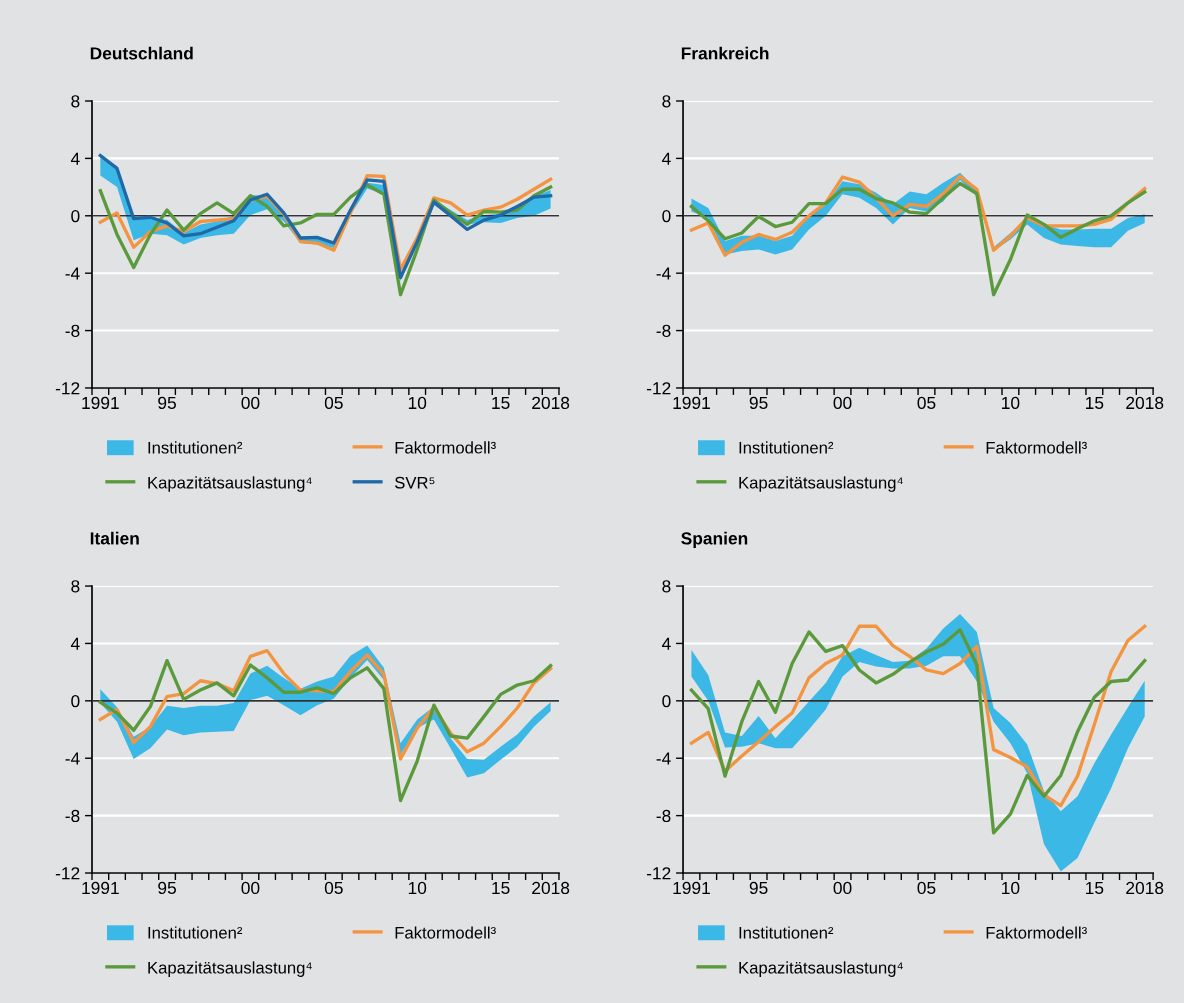 This screenshot has width=1184, height=1003. Describe the element at coordinates (725, 53) in the screenshot. I see `chart-title: Frankreich` at that location.